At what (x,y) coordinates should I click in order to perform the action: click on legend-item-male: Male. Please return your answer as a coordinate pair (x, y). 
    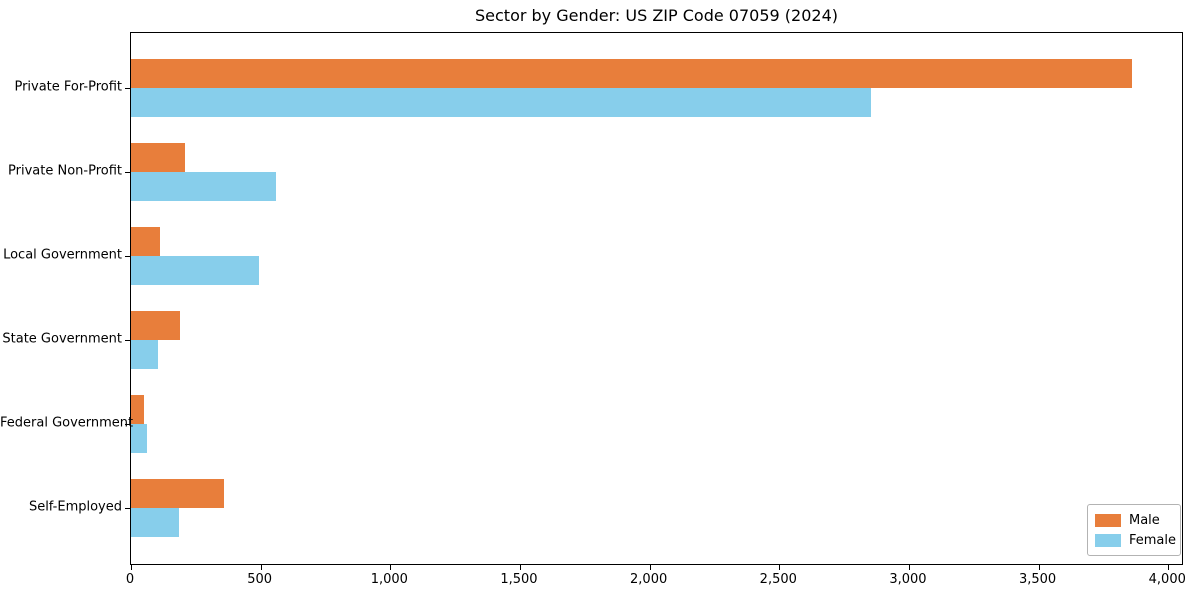
    Looking at the image, I should click on (1133, 520).